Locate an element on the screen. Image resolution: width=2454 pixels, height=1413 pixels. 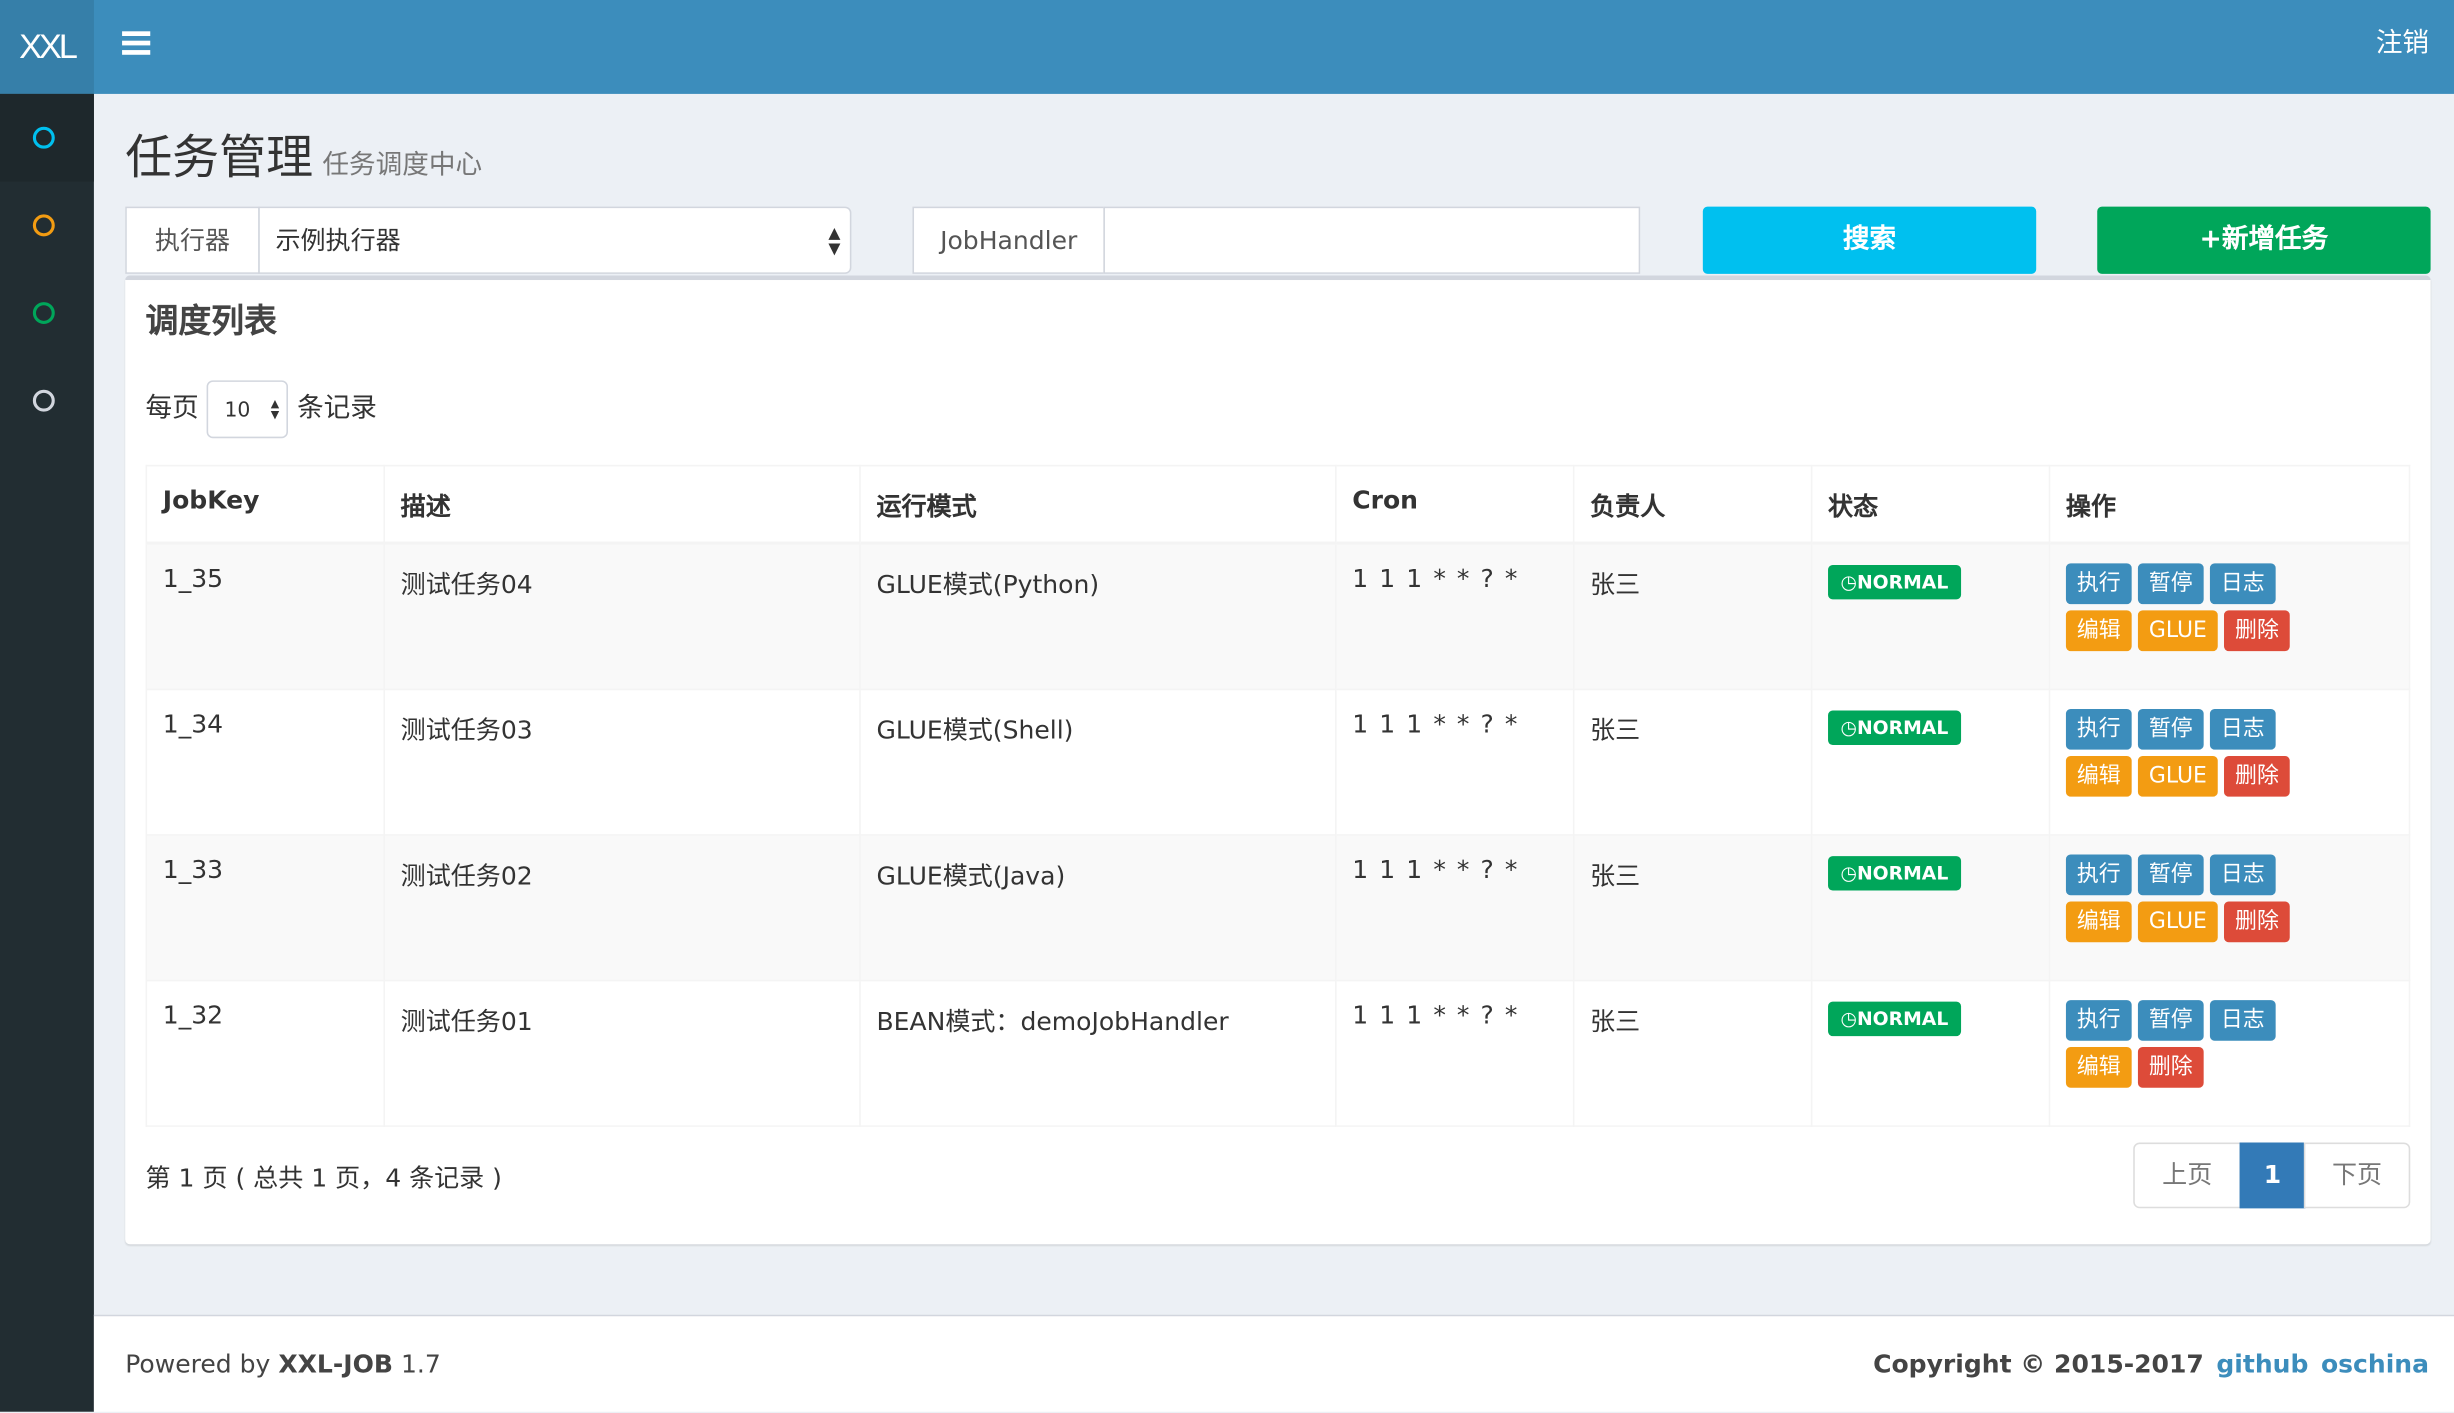
top-navbar is located at coordinates (1227, 47).